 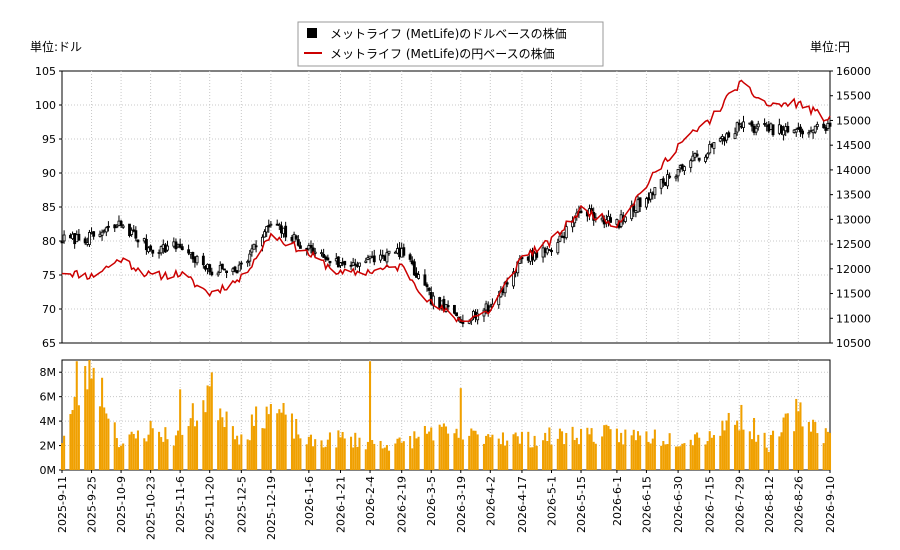 What do you see at coordinates (830, 46) in the screenshot?
I see `right-unit-label: 単位:円` at bounding box center [830, 46].